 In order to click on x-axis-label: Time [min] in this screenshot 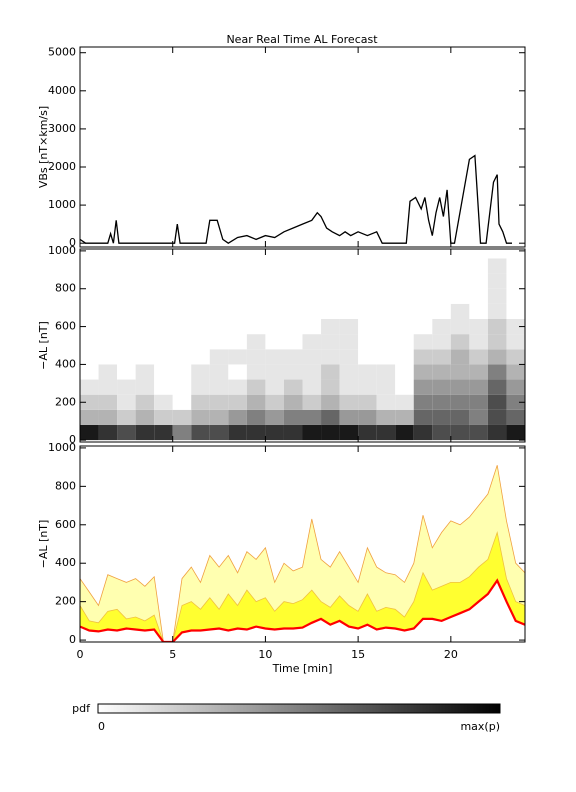, I will do `click(302, 668)`.